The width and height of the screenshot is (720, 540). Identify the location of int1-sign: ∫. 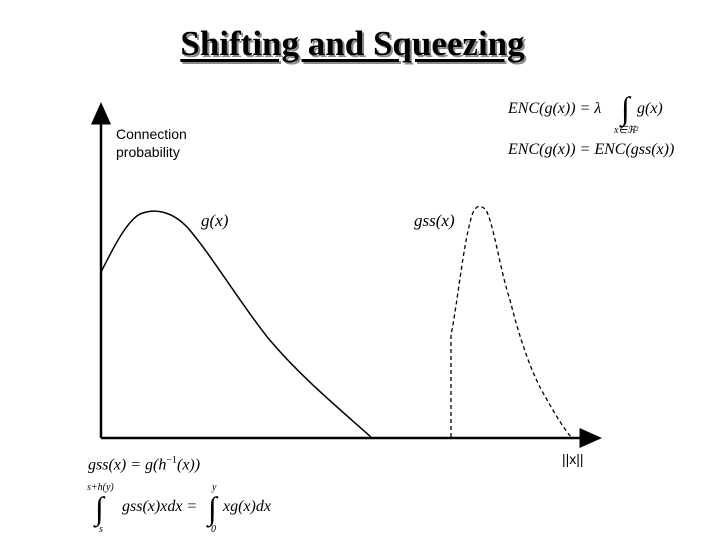
(99, 508).